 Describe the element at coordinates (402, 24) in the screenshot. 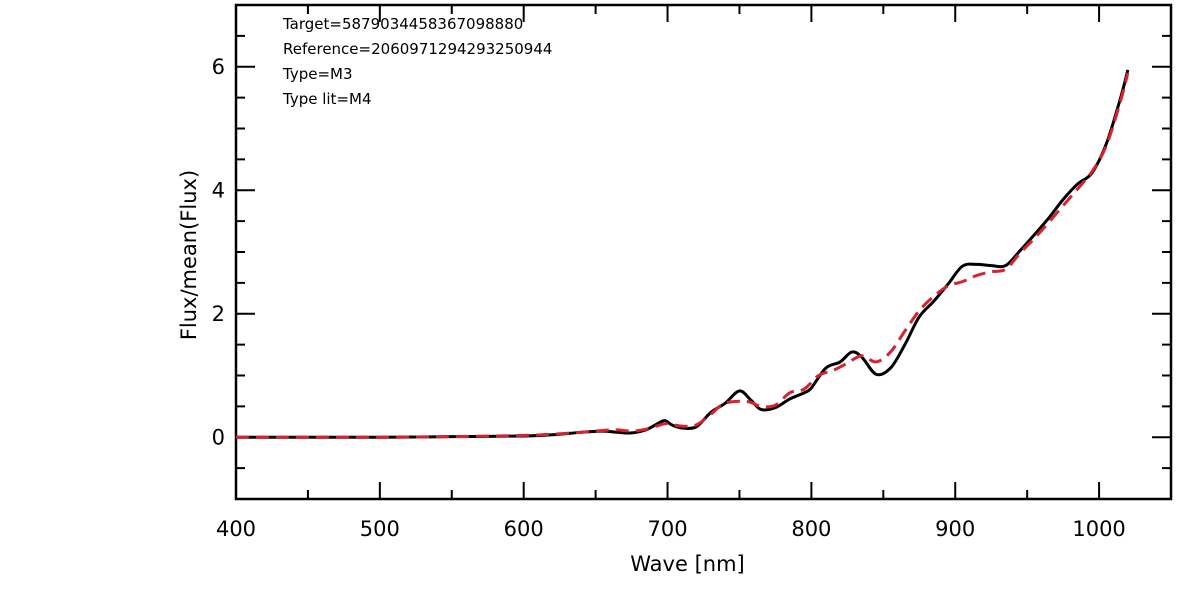

I see `annotation-target: Target=5879034458367098880` at that location.